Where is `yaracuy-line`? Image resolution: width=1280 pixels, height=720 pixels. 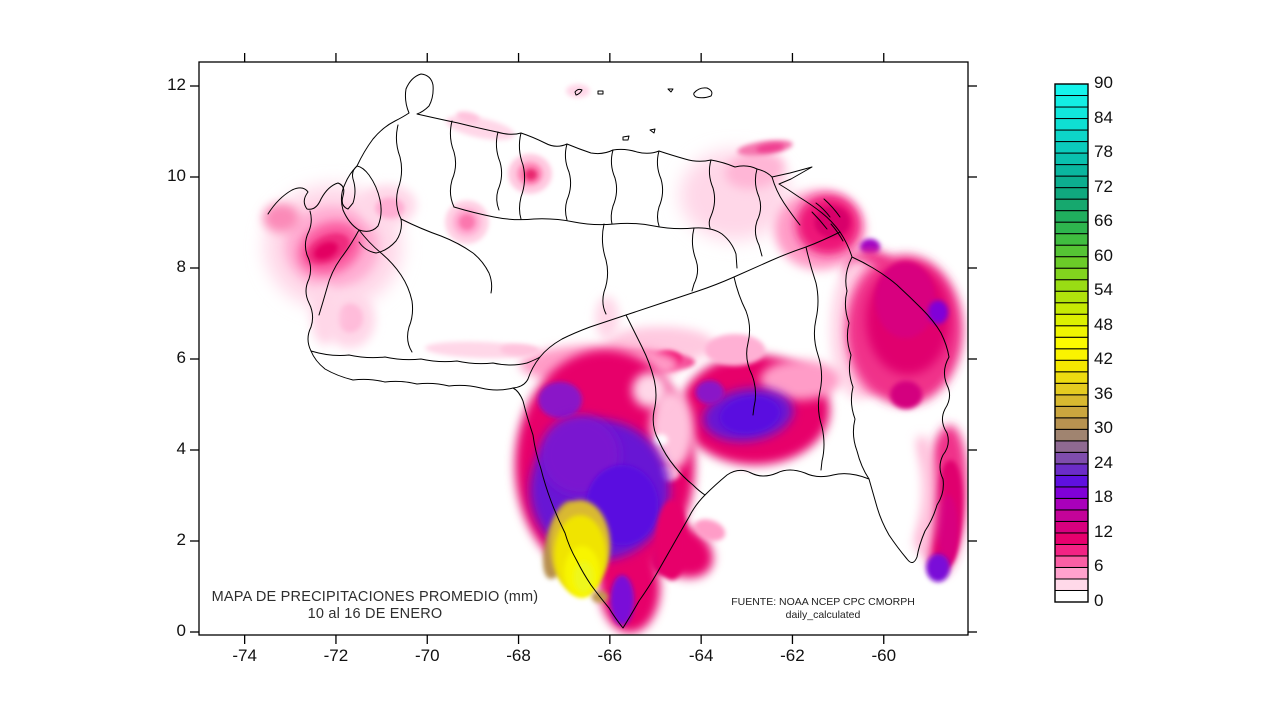 yaracuy-line is located at coordinates (453, 164).